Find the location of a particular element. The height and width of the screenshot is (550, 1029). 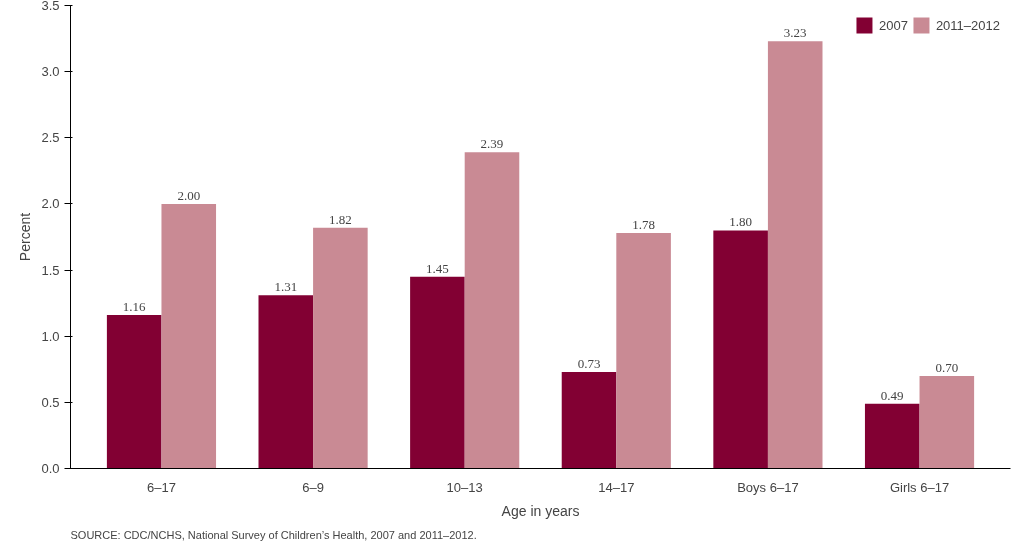

data-label: 0.49 is located at coordinates (892, 395).